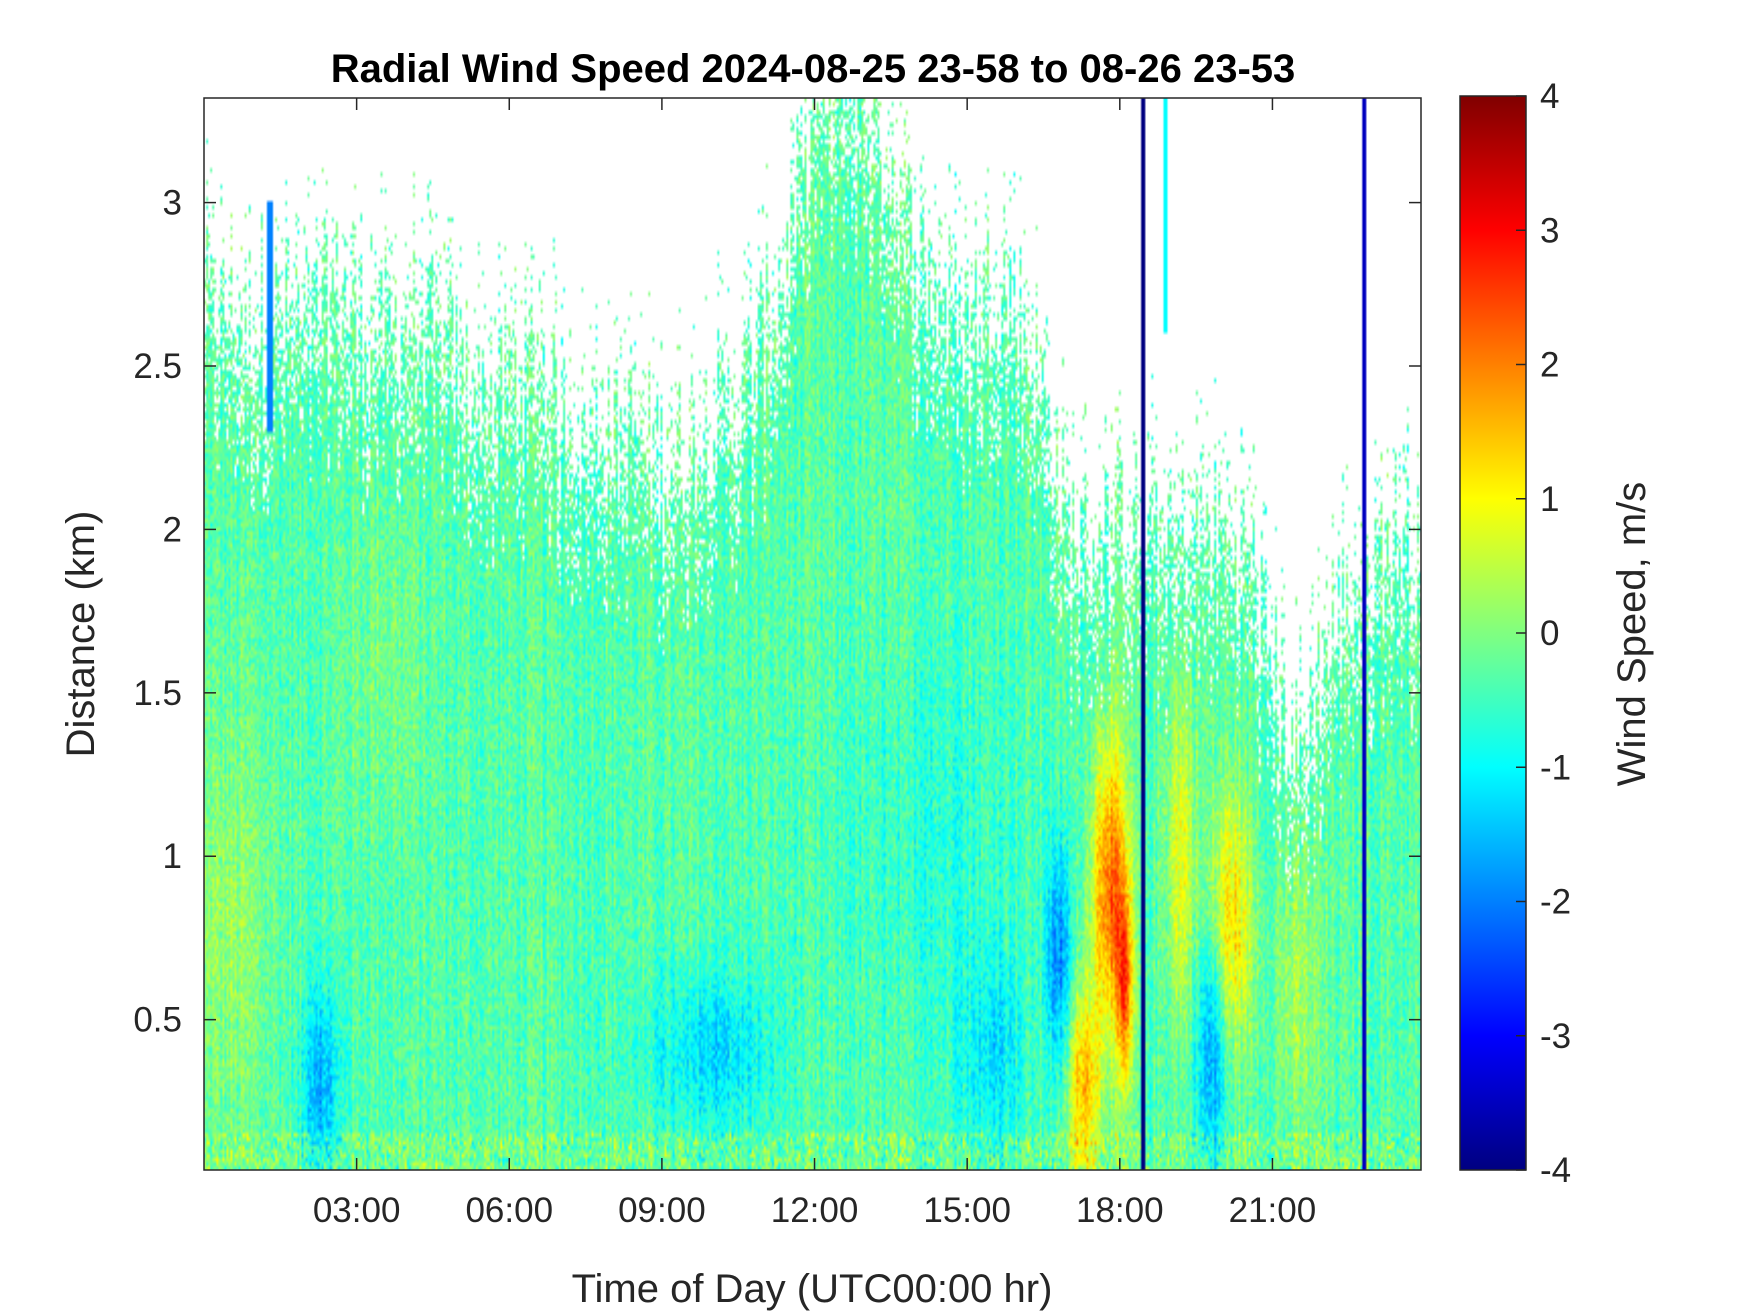 Image resolution: width=1750 pixels, height=1313 pixels. I want to click on y-tick-label: 1.5, so click(157, 693).